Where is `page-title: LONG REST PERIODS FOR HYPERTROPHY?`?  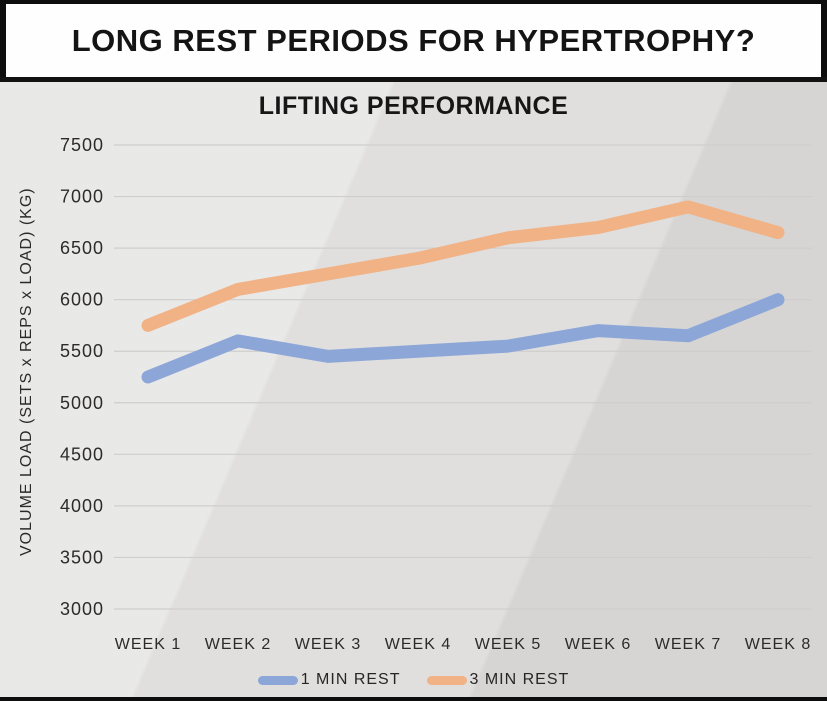 page-title: LONG REST PERIODS FOR HYPERTROPHY? is located at coordinates (413, 40).